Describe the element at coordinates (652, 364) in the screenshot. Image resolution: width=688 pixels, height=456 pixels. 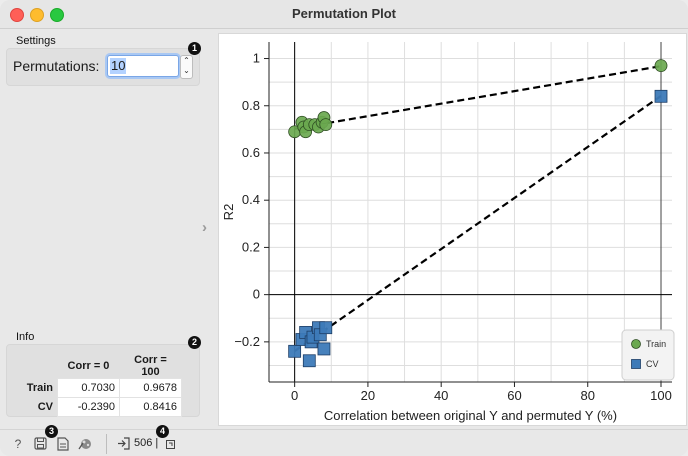
I see `legend-label: CV` at that location.